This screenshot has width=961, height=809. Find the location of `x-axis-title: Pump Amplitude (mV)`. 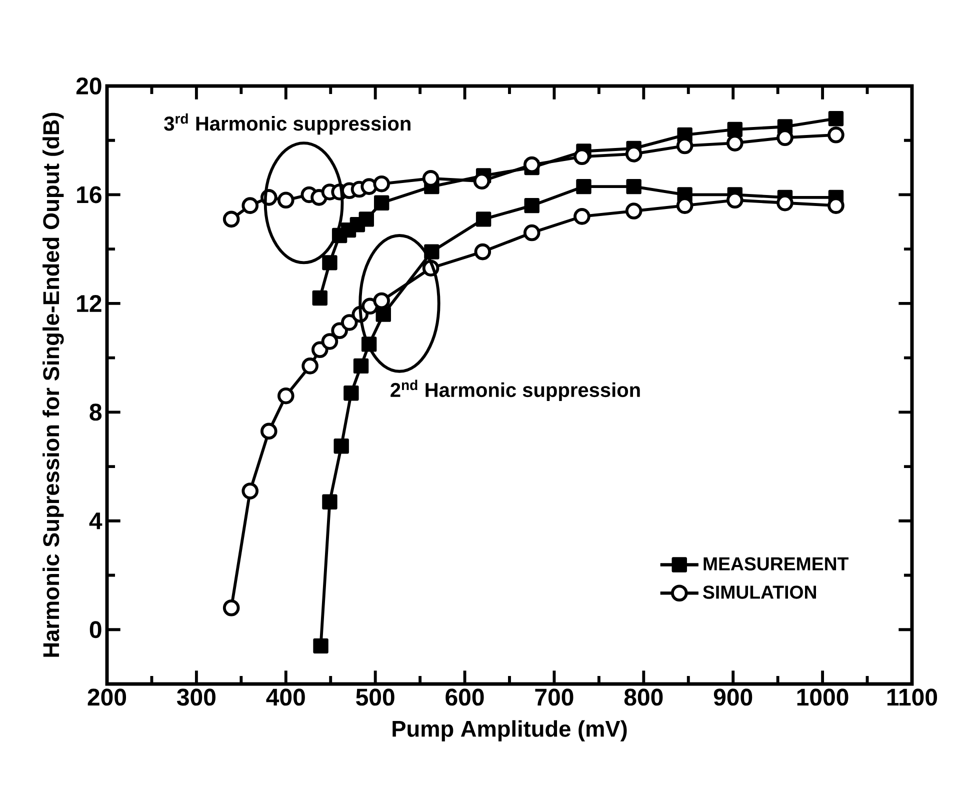

x-axis-title: Pump Amplitude (mV) is located at coordinates (509, 731).